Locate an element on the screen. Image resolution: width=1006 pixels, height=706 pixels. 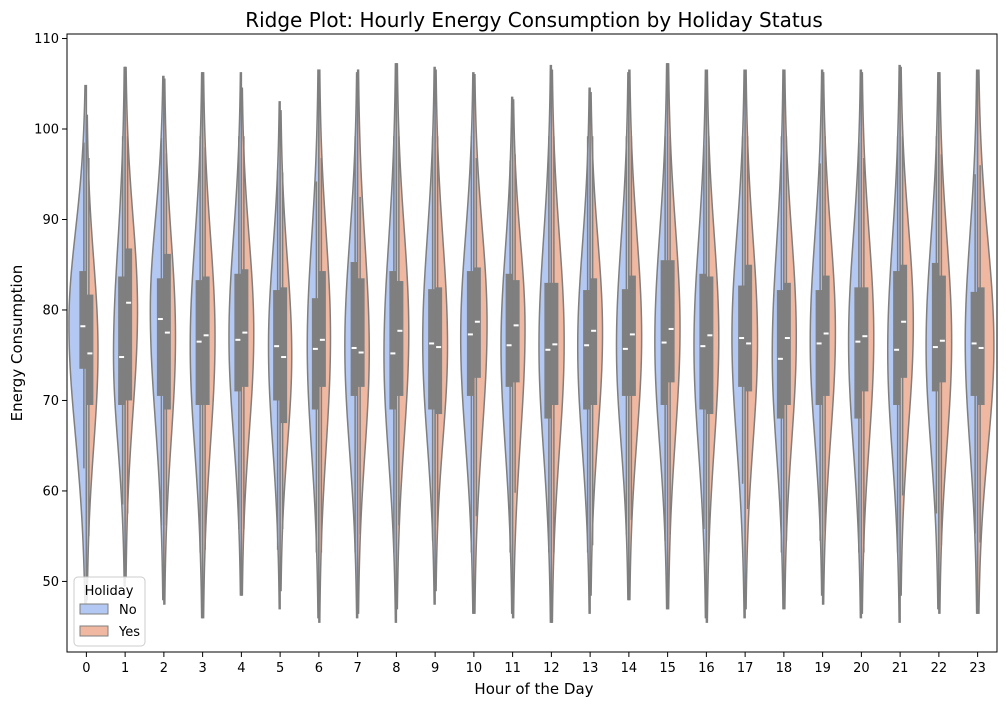
y-tick-label: 110 is located at coordinates (46, 39).